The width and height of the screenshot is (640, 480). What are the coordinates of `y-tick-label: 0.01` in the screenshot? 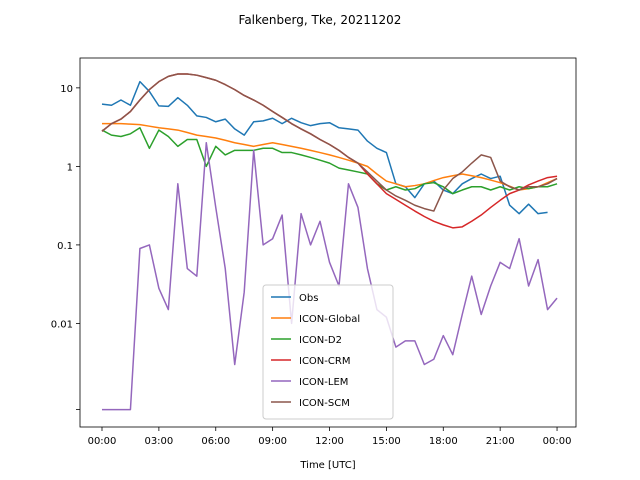 It's located at (62, 324).